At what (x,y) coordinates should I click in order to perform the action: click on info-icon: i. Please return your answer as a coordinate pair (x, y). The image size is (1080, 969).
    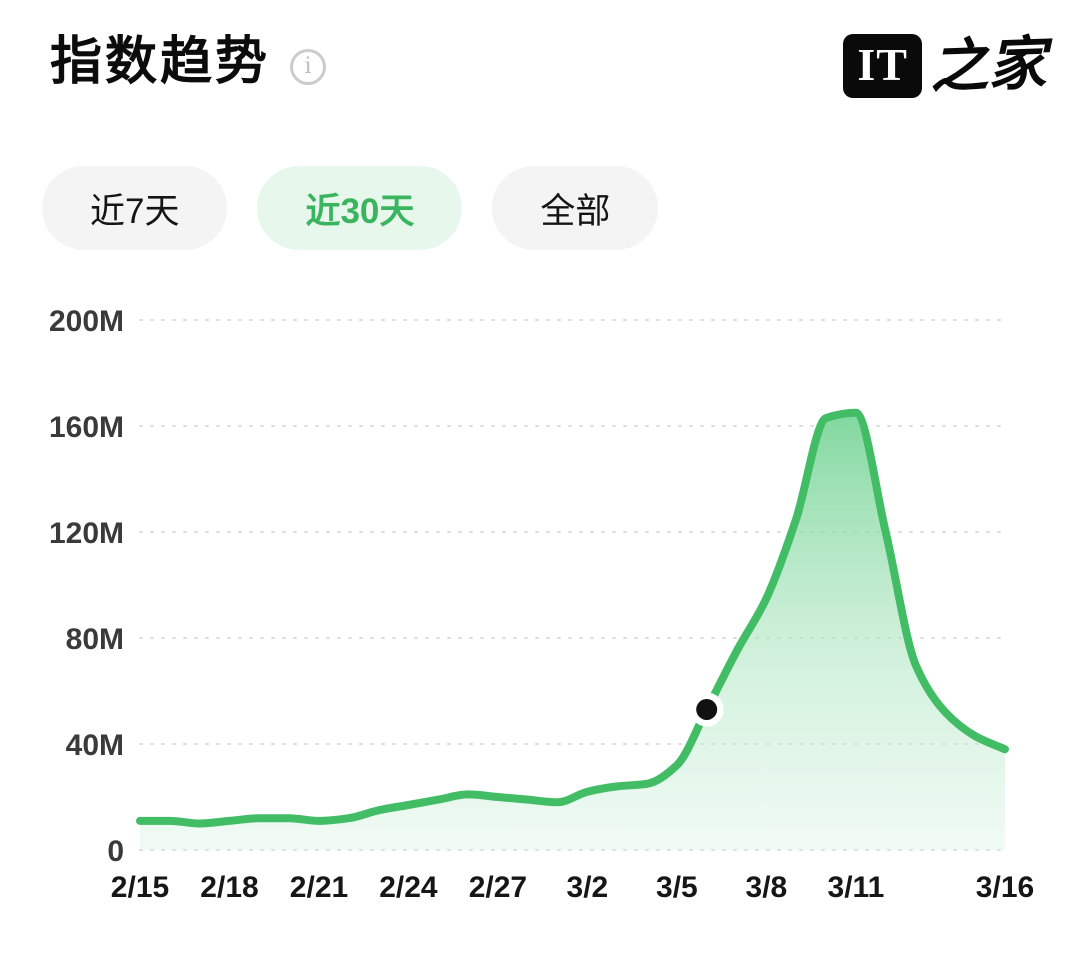
    Looking at the image, I should click on (308, 66).